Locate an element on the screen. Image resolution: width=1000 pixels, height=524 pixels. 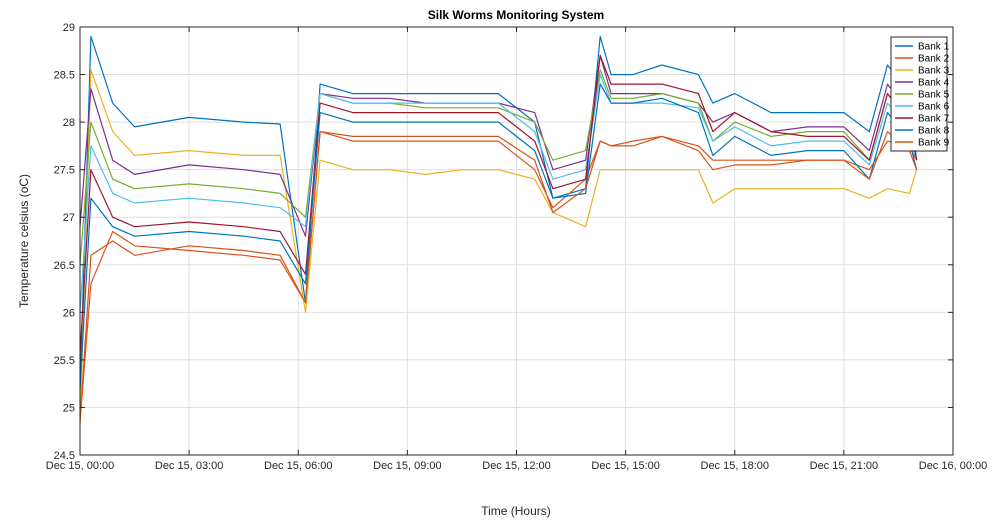
legend-label: Bank 8 is located at coordinates (934, 131).